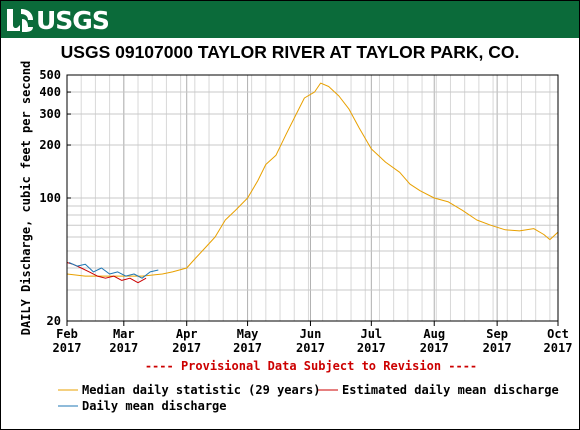  What do you see at coordinates (26, 198) in the screenshot?
I see `y-axis-label: DAILY Discharge, cubic feet per second` at bounding box center [26, 198].